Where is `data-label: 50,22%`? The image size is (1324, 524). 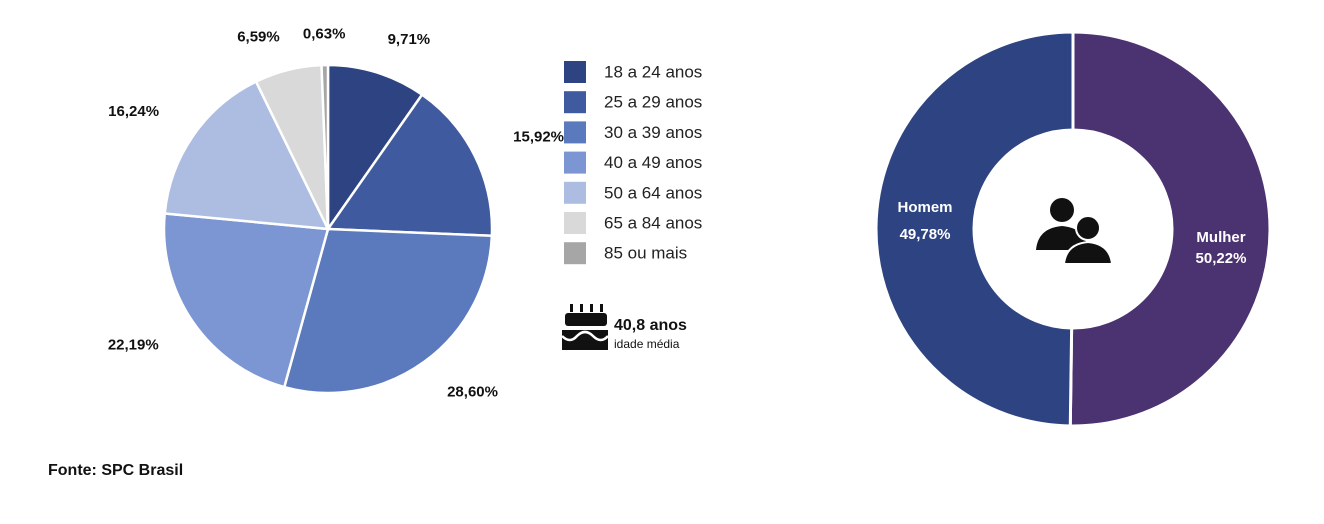 data-label: 50,22% is located at coordinates (1221, 258).